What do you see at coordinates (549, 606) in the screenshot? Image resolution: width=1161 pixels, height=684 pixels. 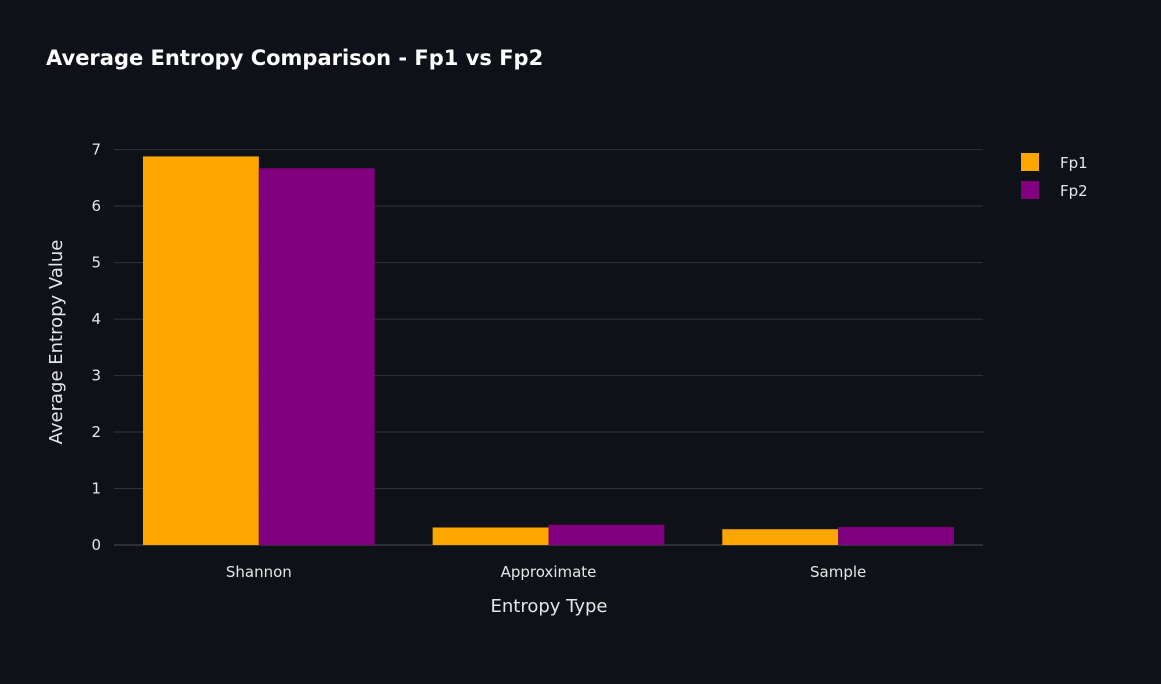 I see `x-axis-title: Entropy Type` at bounding box center [549, 606].